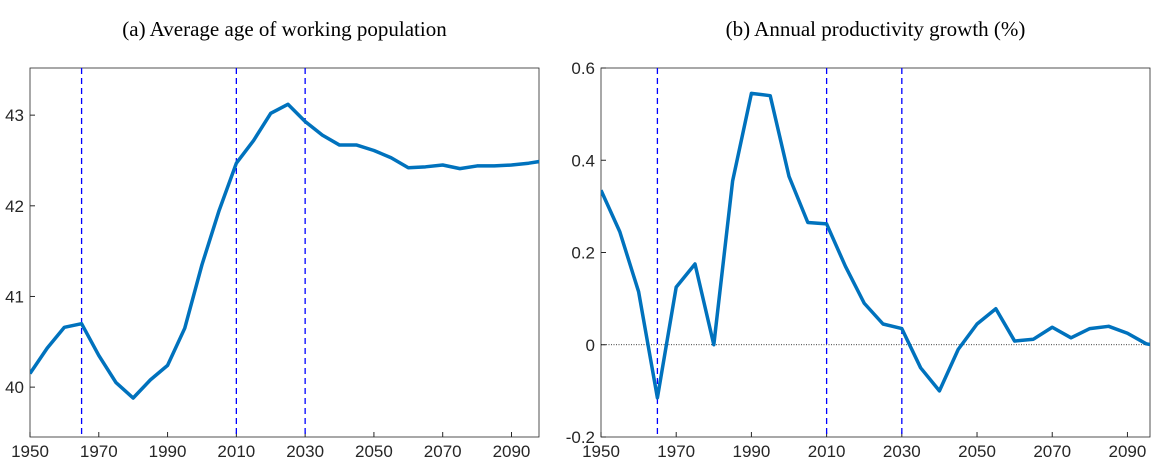  What do you see at coordinates (580, 437) in the screenshot?
I see `y-tick-label: -0.2` at bounding box center [580, 437].